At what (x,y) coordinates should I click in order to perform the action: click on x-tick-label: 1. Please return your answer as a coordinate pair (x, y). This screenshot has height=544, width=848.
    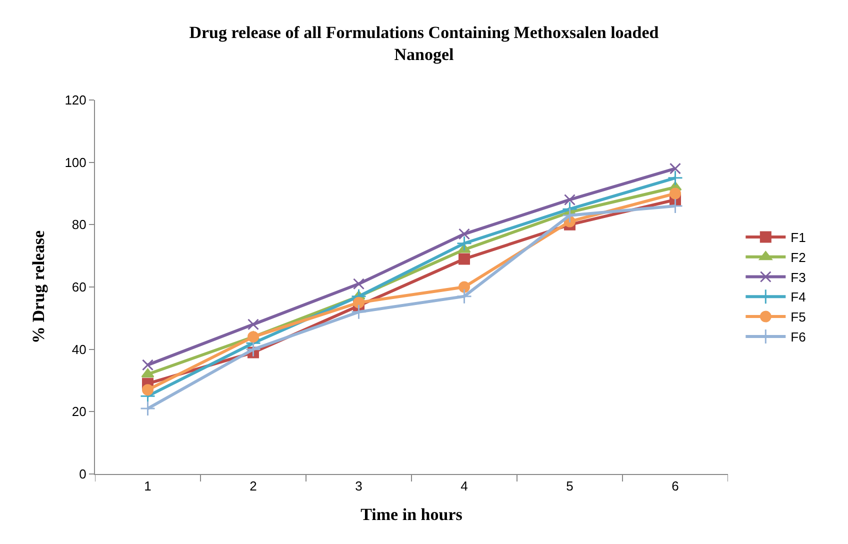
    Looking at the image, I should click on (148, 486).